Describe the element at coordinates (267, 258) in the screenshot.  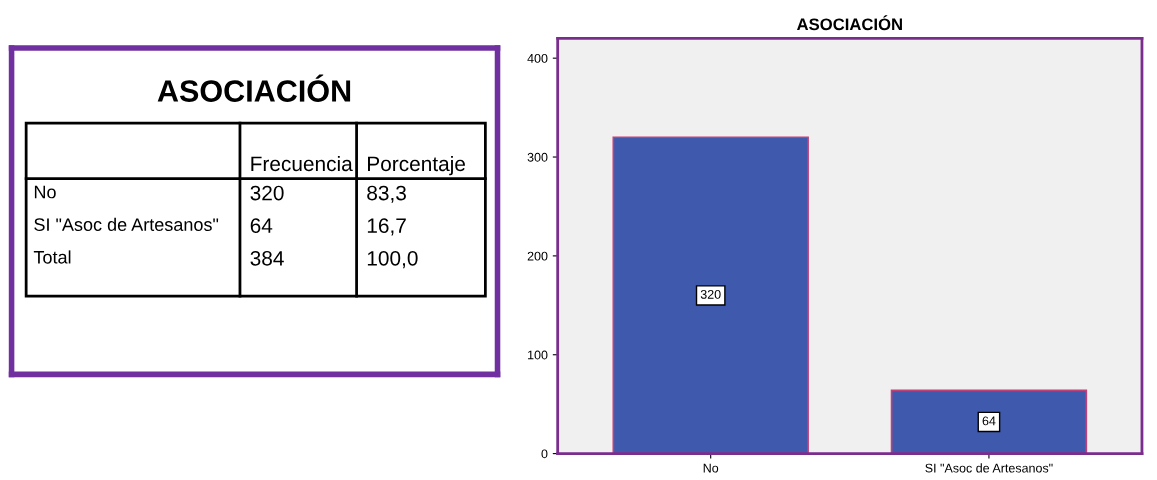
I see `text: 384` at that location.